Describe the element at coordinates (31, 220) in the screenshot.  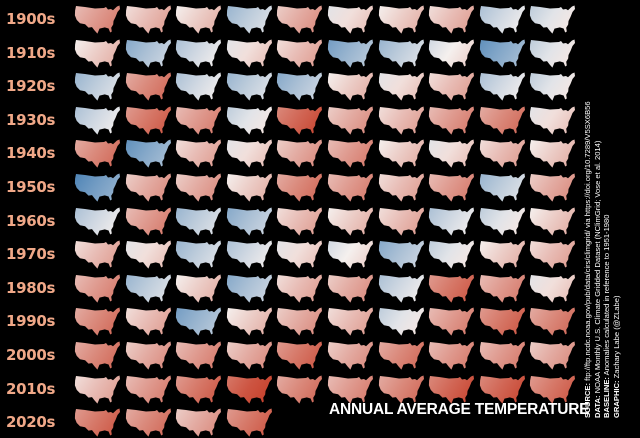
I see `decade-label: 1960s` at that location.